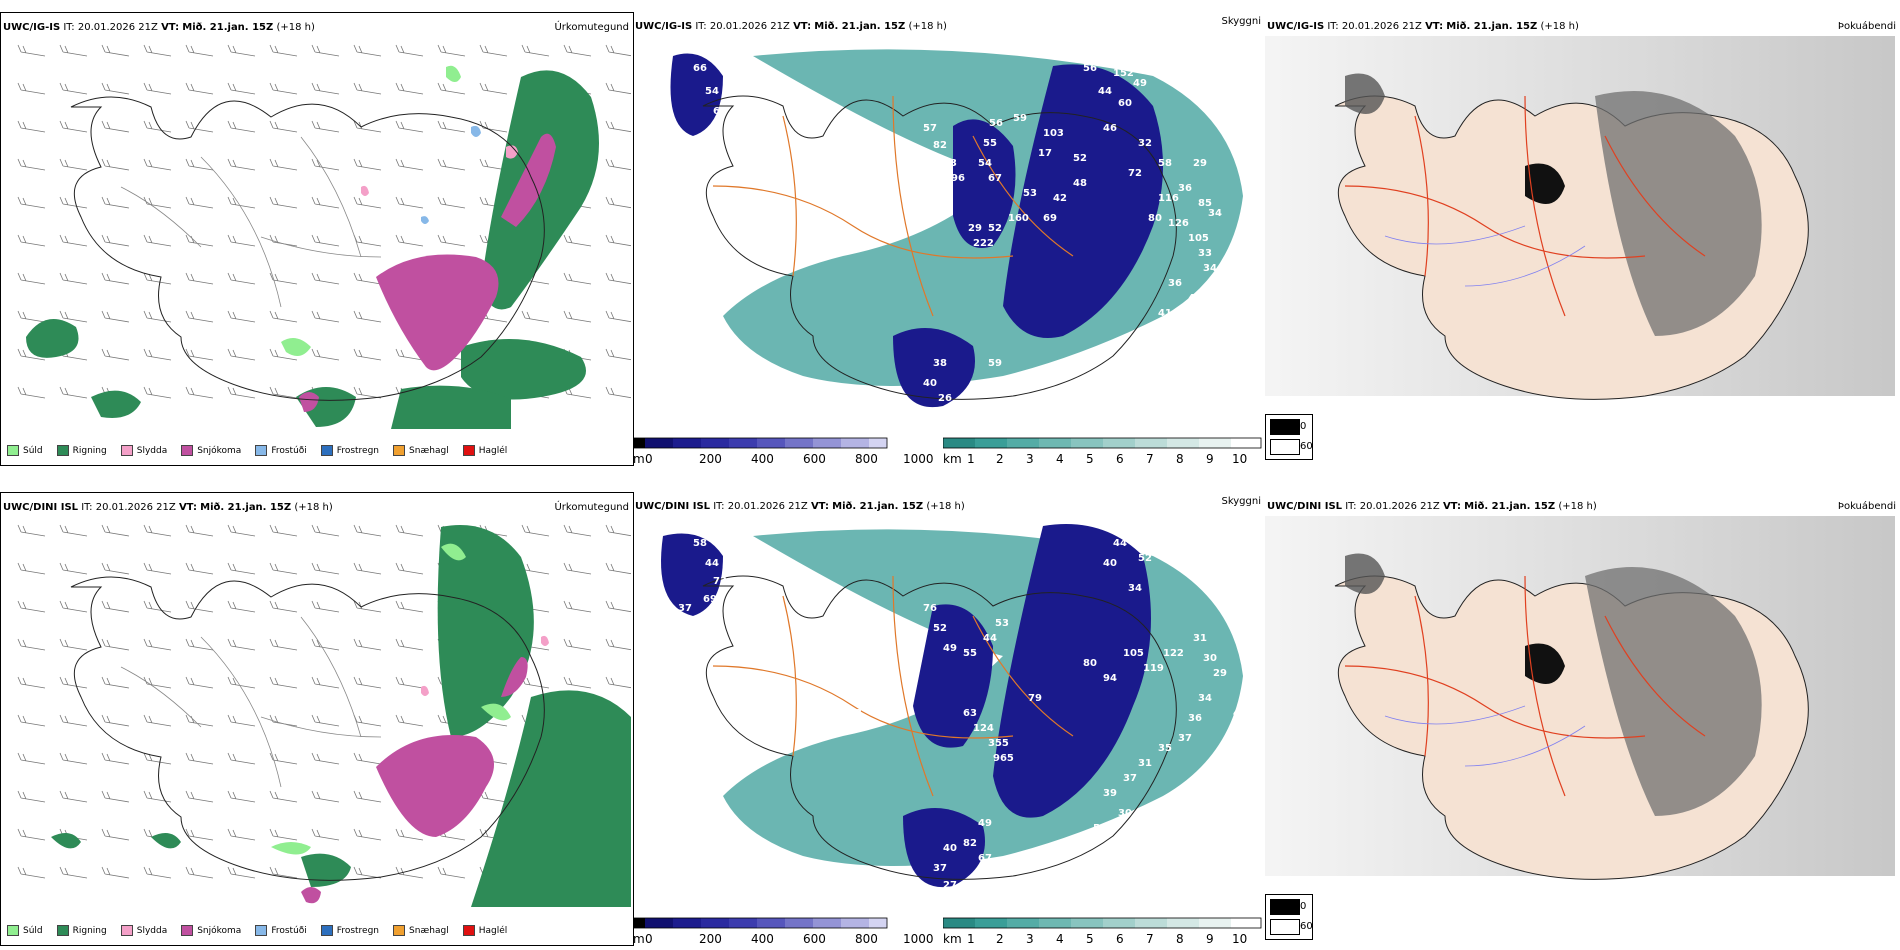 The image size is (1900, 950). I want to click on visibility-tick-1: 7, so click(1150, 459).